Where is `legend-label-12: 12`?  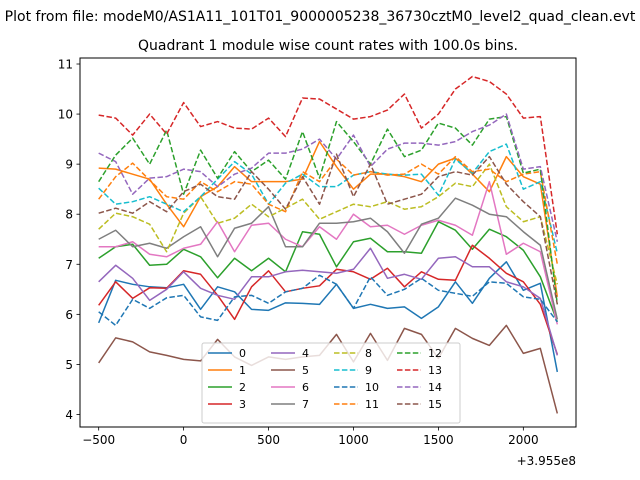
legend-label-12: 12 is located at coordinates (435, 353).